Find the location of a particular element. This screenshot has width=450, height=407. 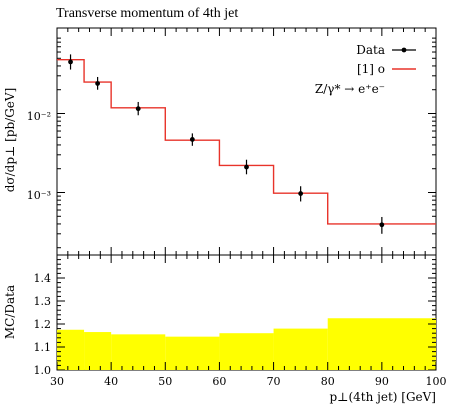

legend-label-data: Data is located at coordinates (370, 50).